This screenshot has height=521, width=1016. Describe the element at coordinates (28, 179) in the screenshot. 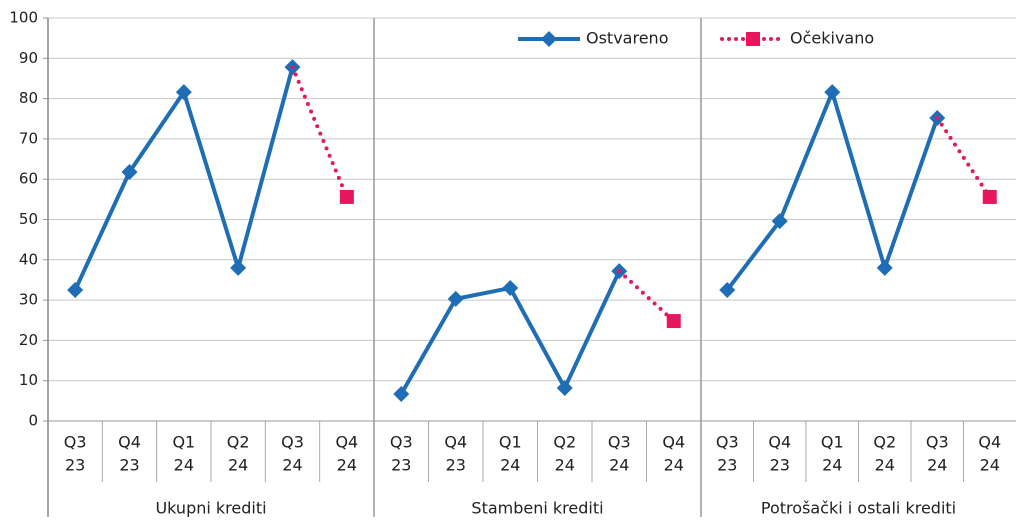

I see `y-tick-label: 60` at that location.